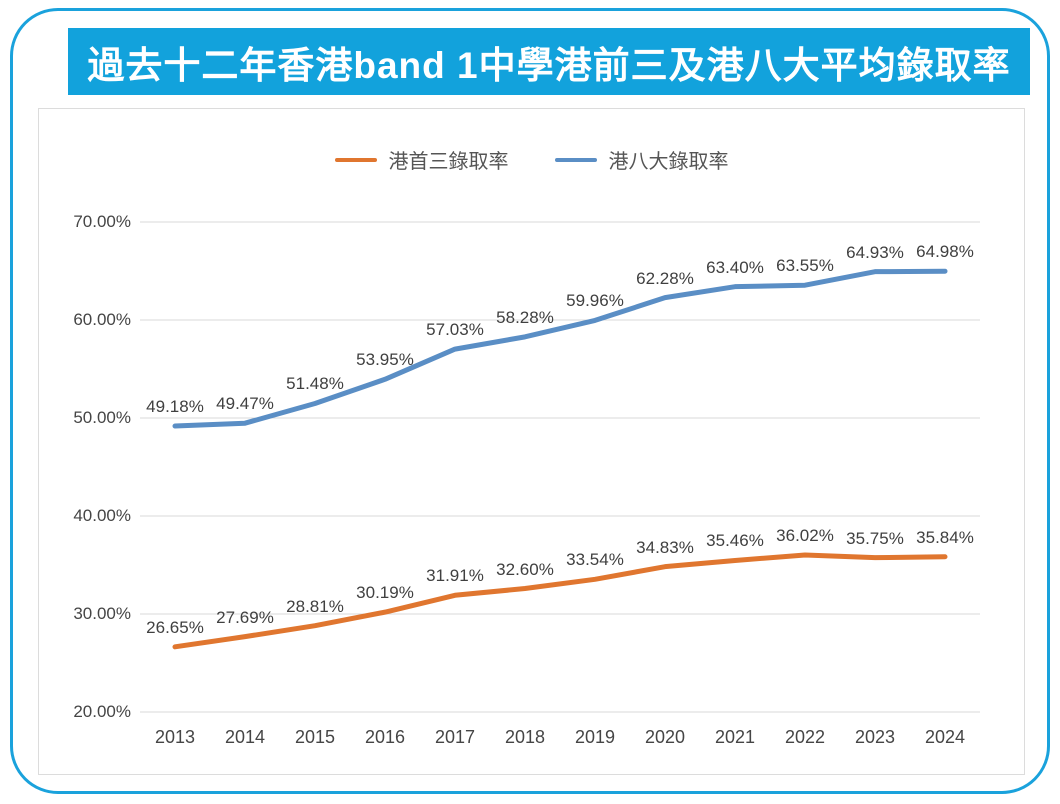  I want to click on legend-label-top3: 港首三錄取率, so click(448, 162).